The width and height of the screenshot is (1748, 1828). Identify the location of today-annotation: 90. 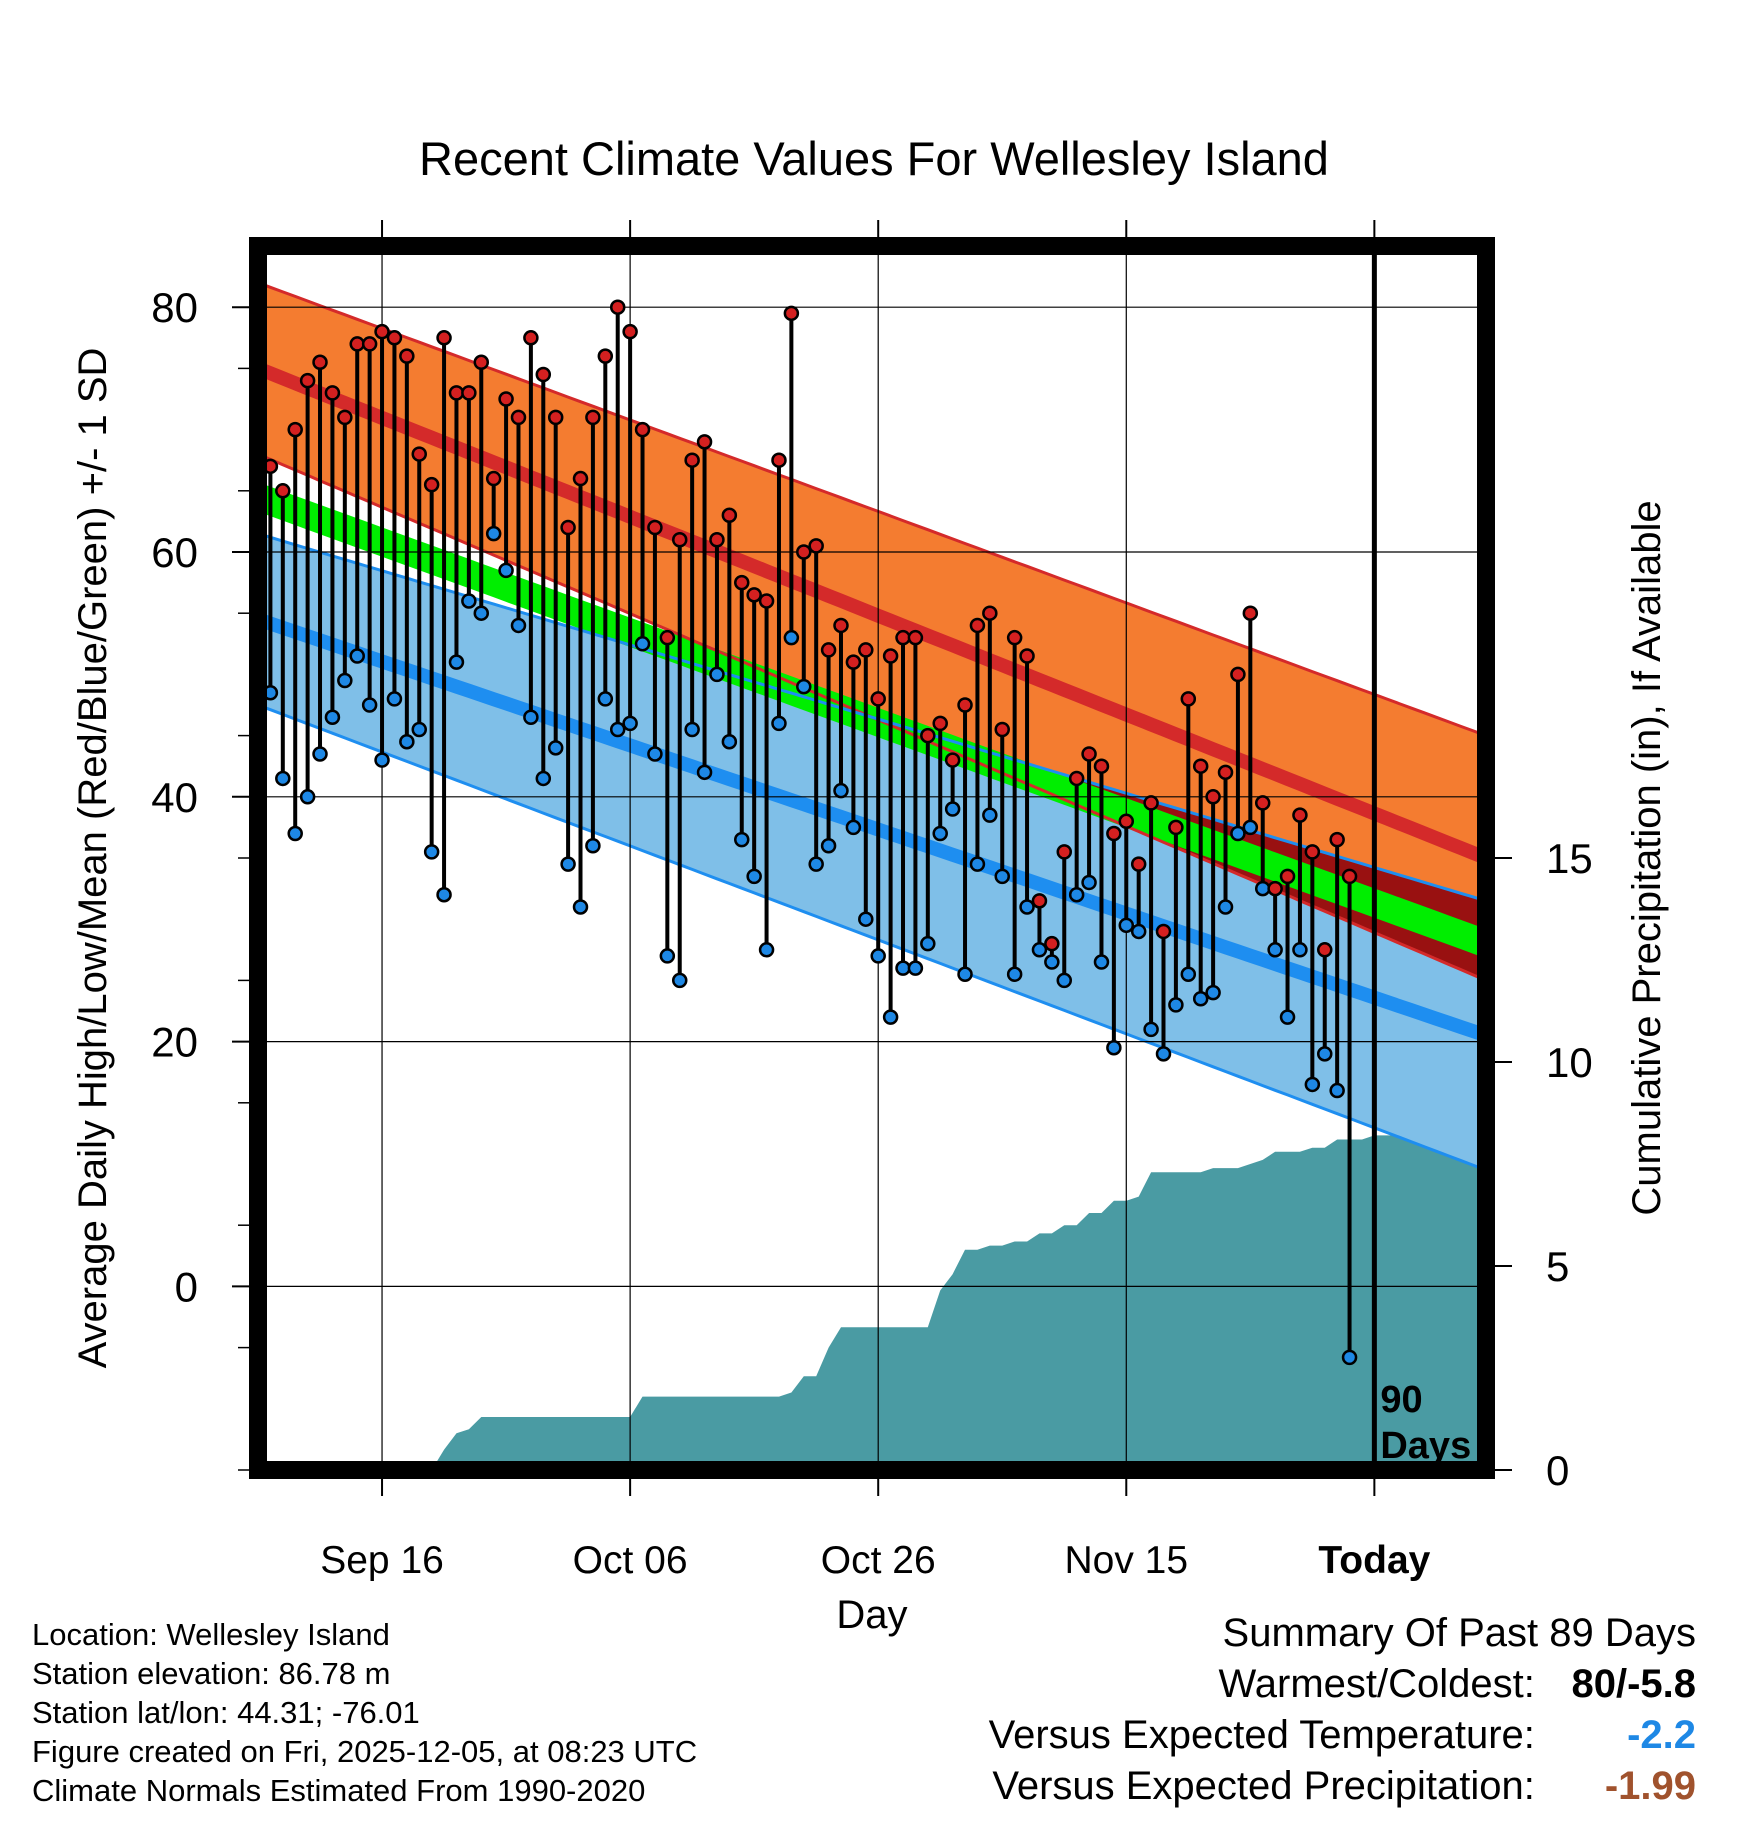
(1401, 1400).